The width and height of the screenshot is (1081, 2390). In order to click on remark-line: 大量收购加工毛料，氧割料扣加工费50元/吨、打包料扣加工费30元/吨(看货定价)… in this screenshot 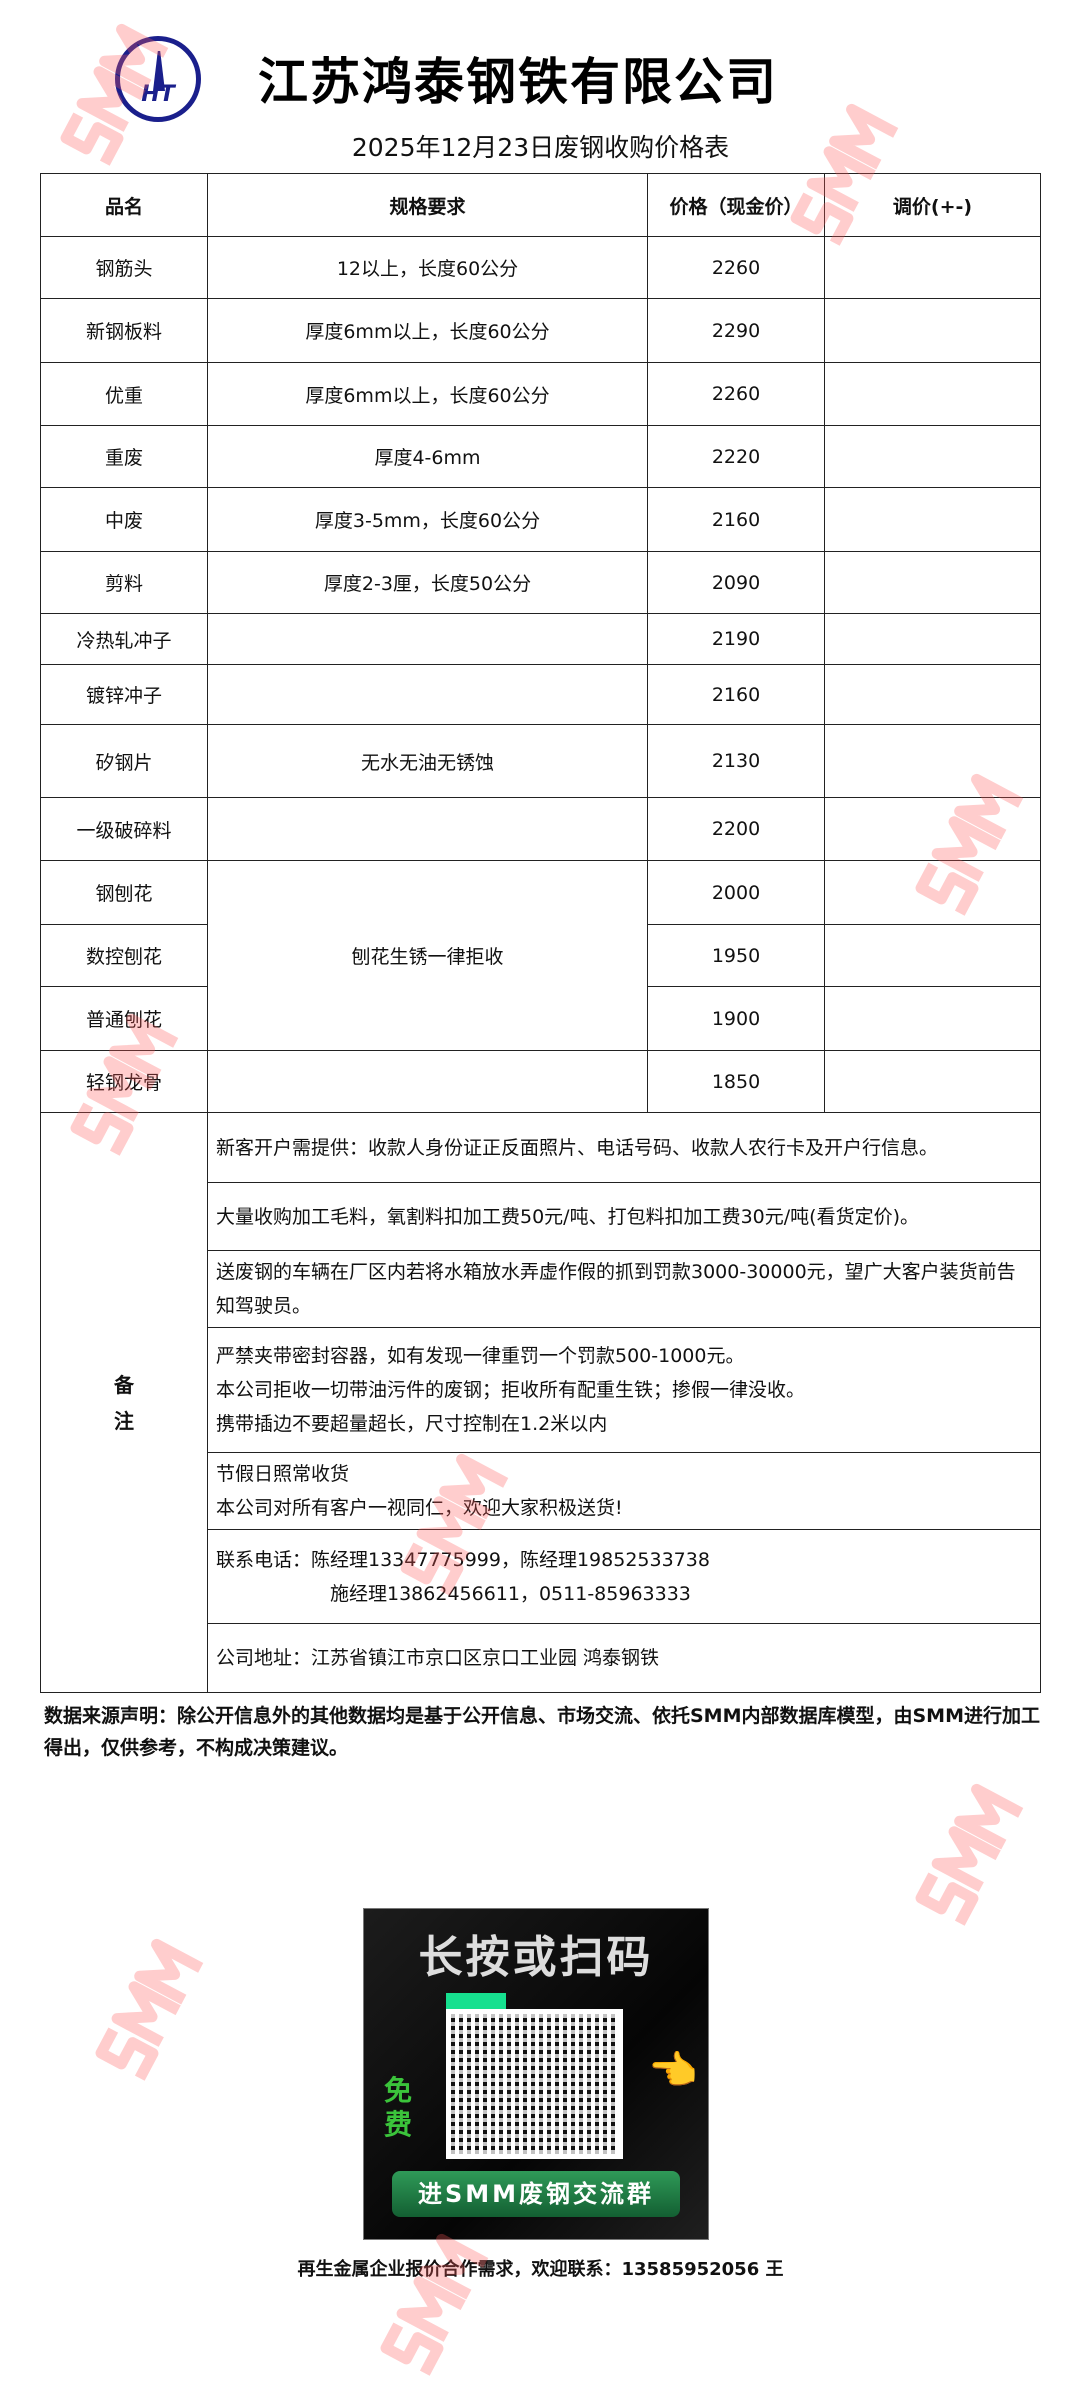, I will do `click(567, 1216)`.